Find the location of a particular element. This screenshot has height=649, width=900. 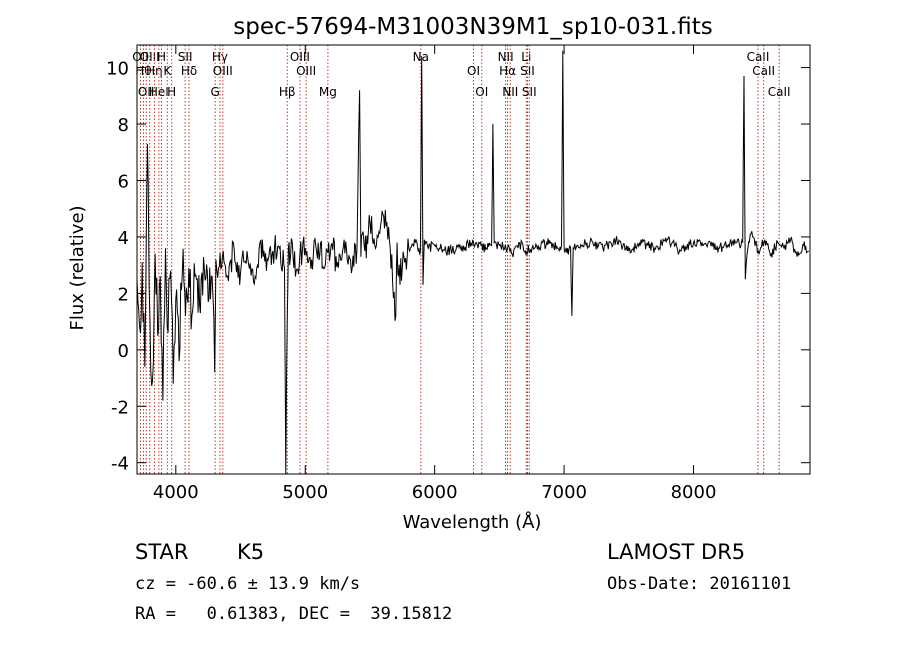

line-marker-label: Hη is located at coordinates (154, 71).